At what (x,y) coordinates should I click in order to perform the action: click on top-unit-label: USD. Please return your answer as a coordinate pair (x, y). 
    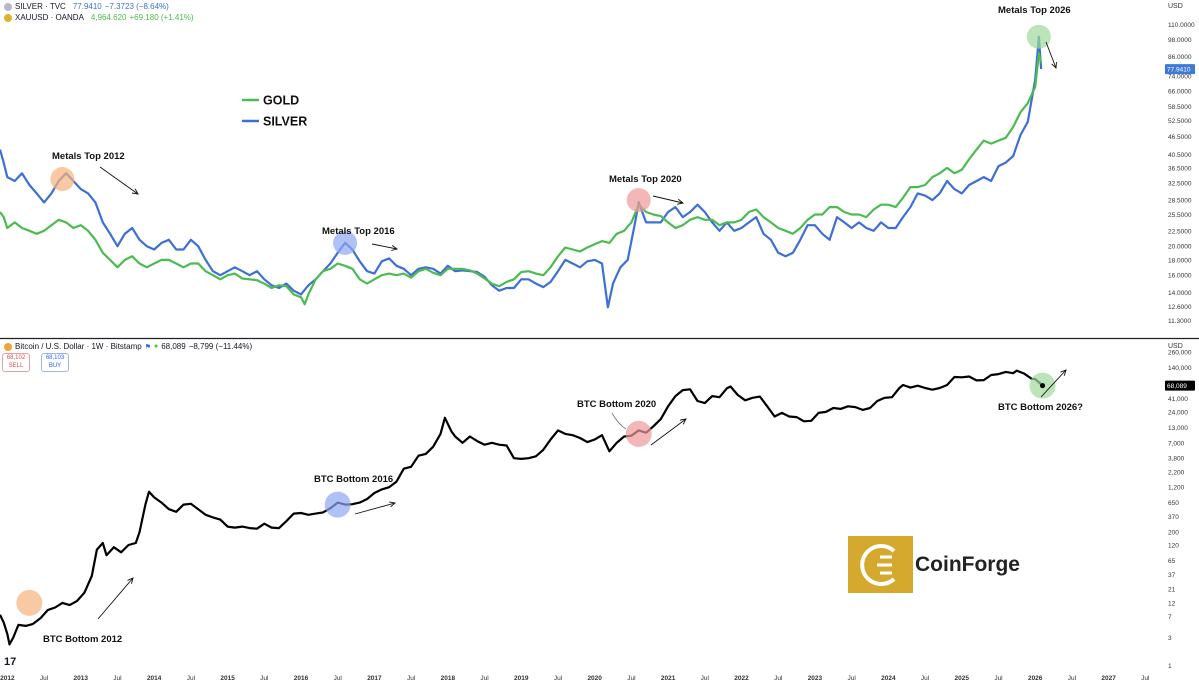
    Looking at the image, I should click on (1175, 6).